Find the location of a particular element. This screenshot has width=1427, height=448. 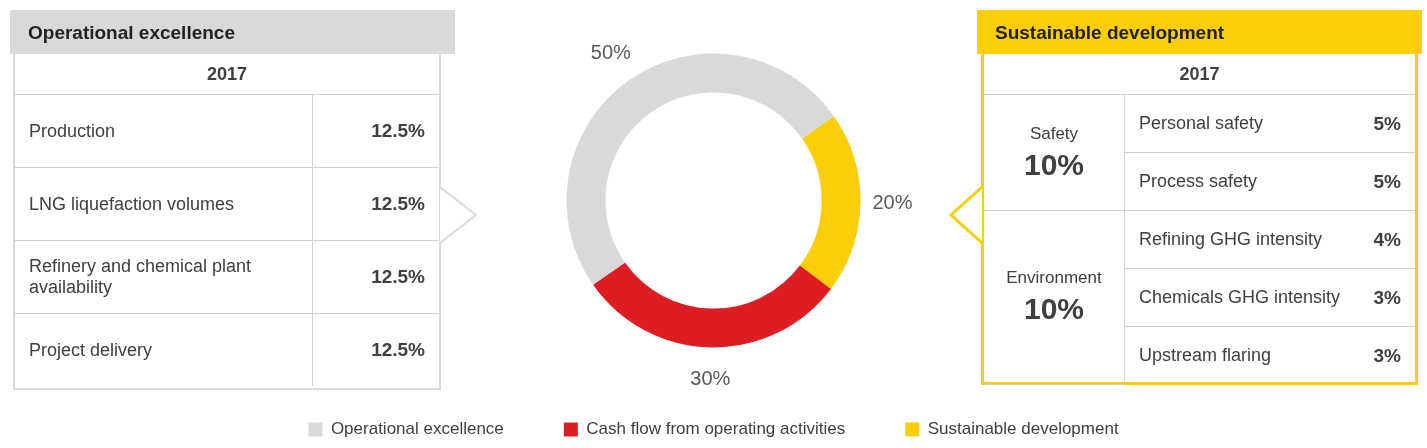

text: Environment is located at coordinates (1054, 278).